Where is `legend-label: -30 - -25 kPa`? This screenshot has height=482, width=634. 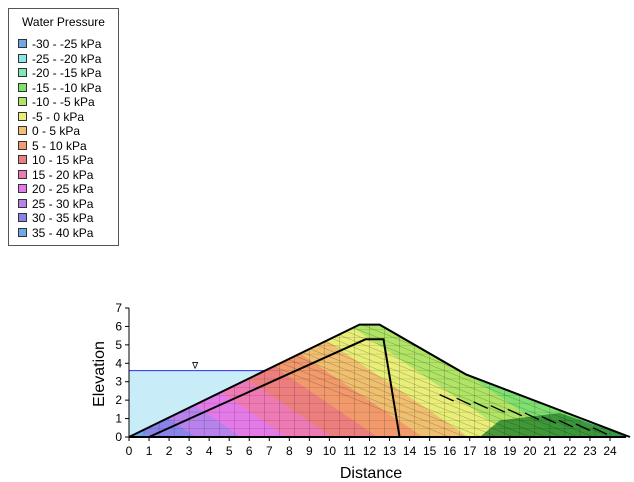
legend-label: -30 - -25 kPa is located at coordinates (67, 44).